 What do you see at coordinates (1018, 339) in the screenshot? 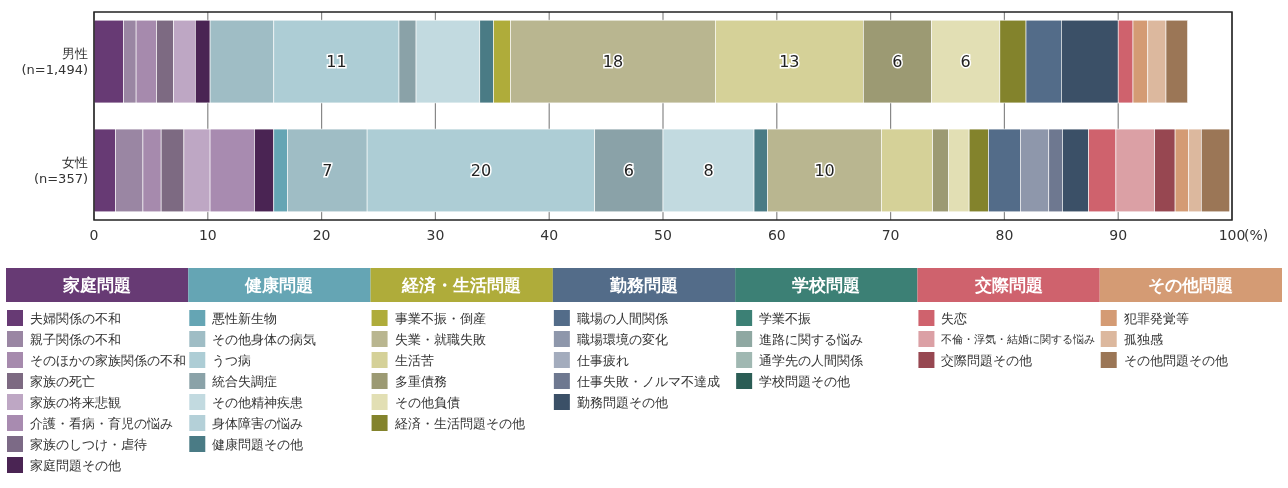
I see `legend-label: 不倫・浮気・結婚に関する悩み` at bounding box center [1018, 339].